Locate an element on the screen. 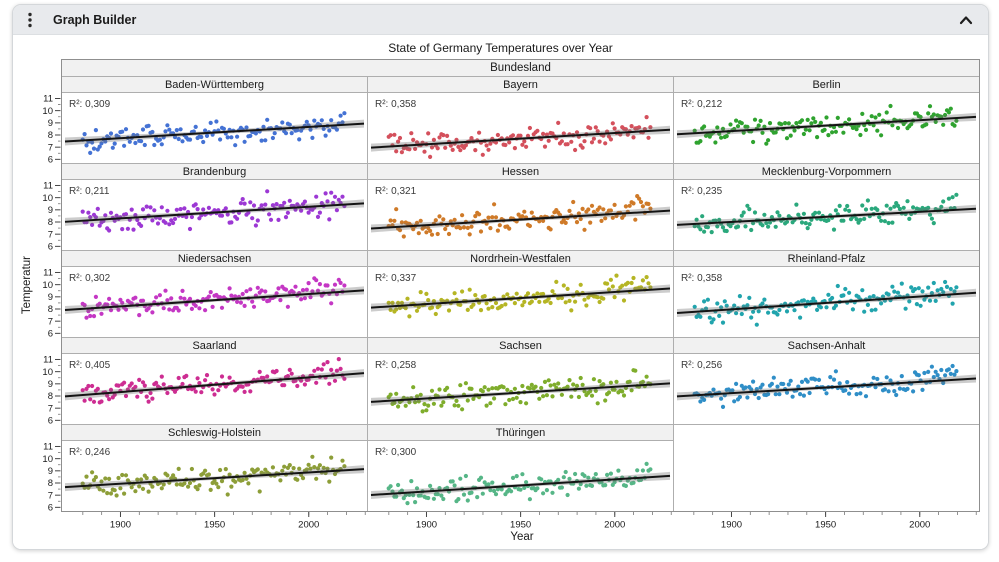 The width and height of the screenshot is (999, 562). scatter-niedersachsen: R²: 0,302 is located at coordinates (214, 302).